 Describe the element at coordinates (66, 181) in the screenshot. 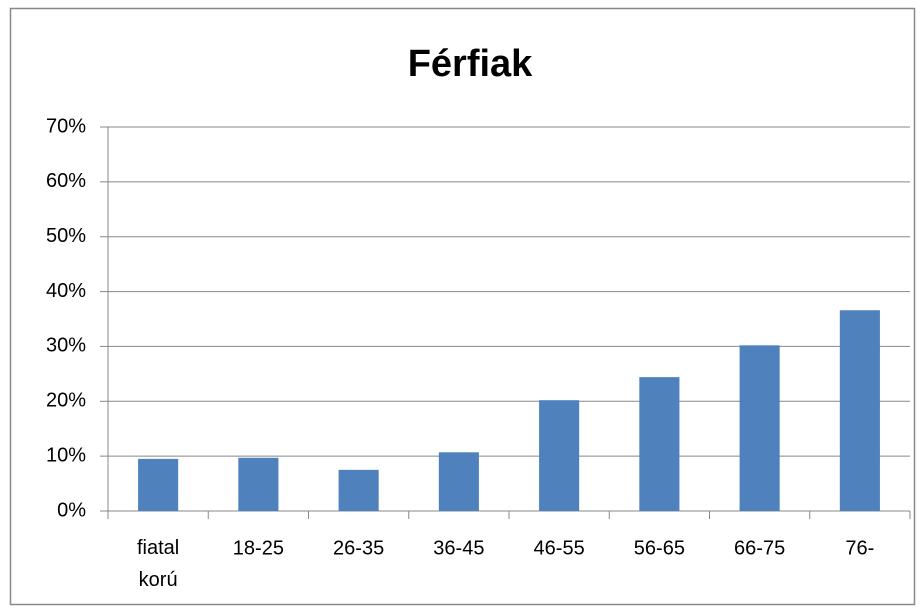

I see `y-tick-label: 60%` at that location.